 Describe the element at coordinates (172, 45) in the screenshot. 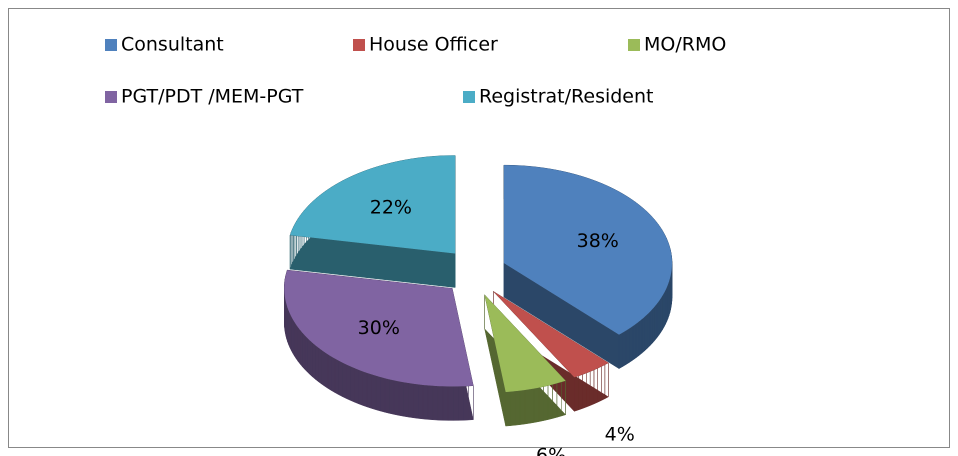

I see `legend-label: Consultant` at that location.